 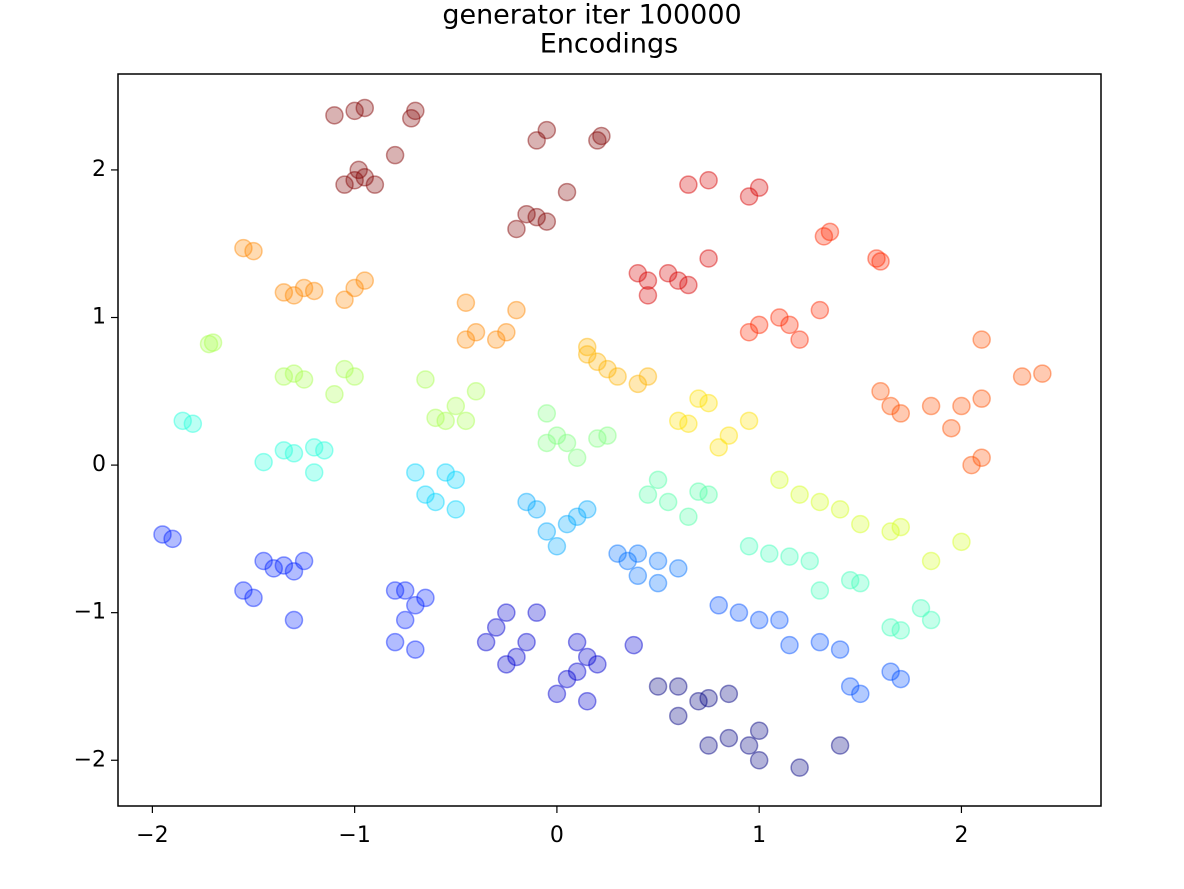 I want to click on suptitle: generator iter 100000, so click(x=591, y=15).